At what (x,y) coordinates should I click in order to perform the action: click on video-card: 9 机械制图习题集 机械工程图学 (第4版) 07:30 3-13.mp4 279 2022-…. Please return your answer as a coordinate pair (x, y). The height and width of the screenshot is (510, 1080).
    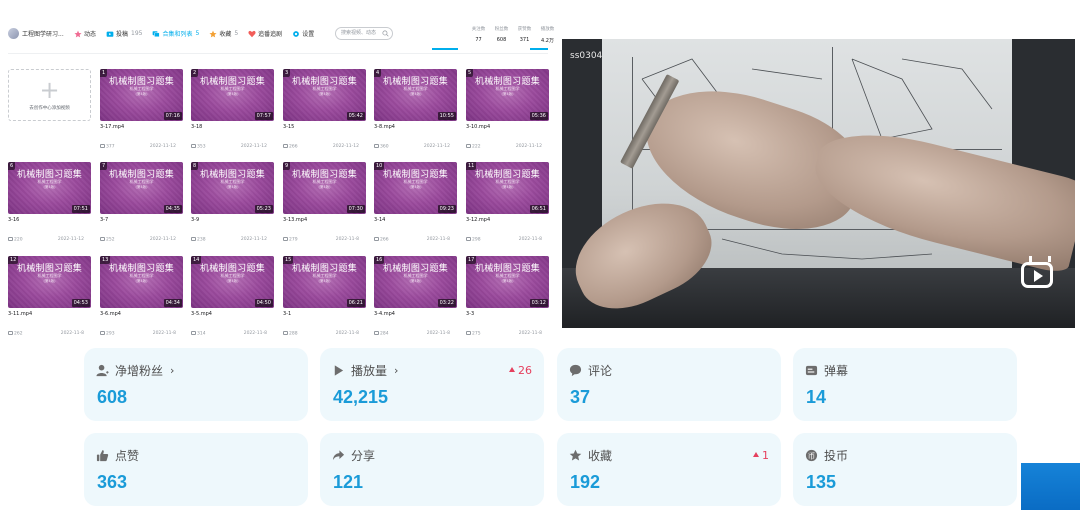
    Looking at the image, I should click on (324, 202).